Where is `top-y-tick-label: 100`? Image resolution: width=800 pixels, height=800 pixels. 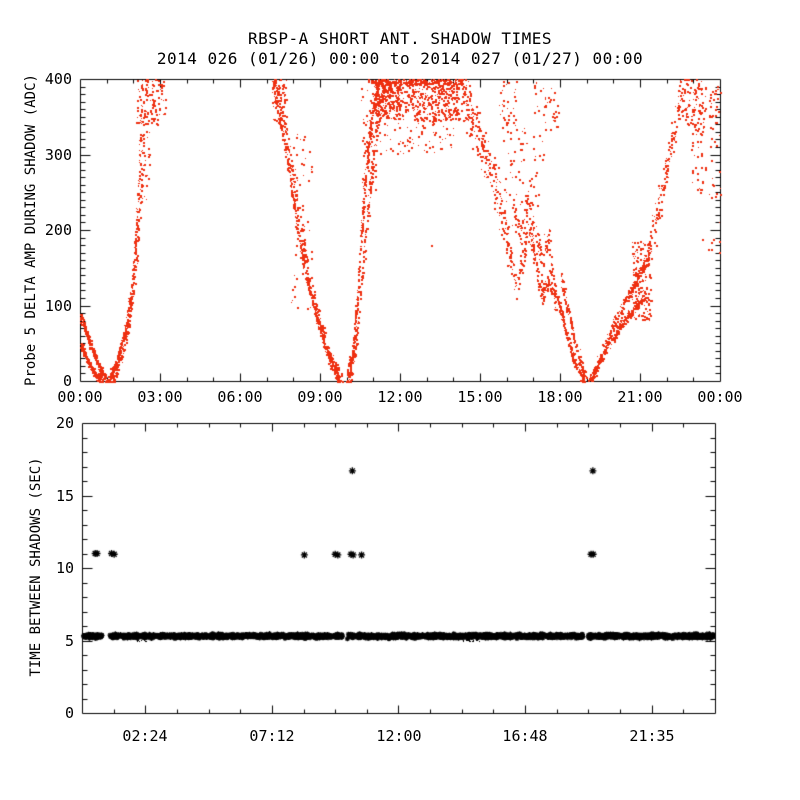
top-y-tick-label: 100 is located at coordinates (58, 306).